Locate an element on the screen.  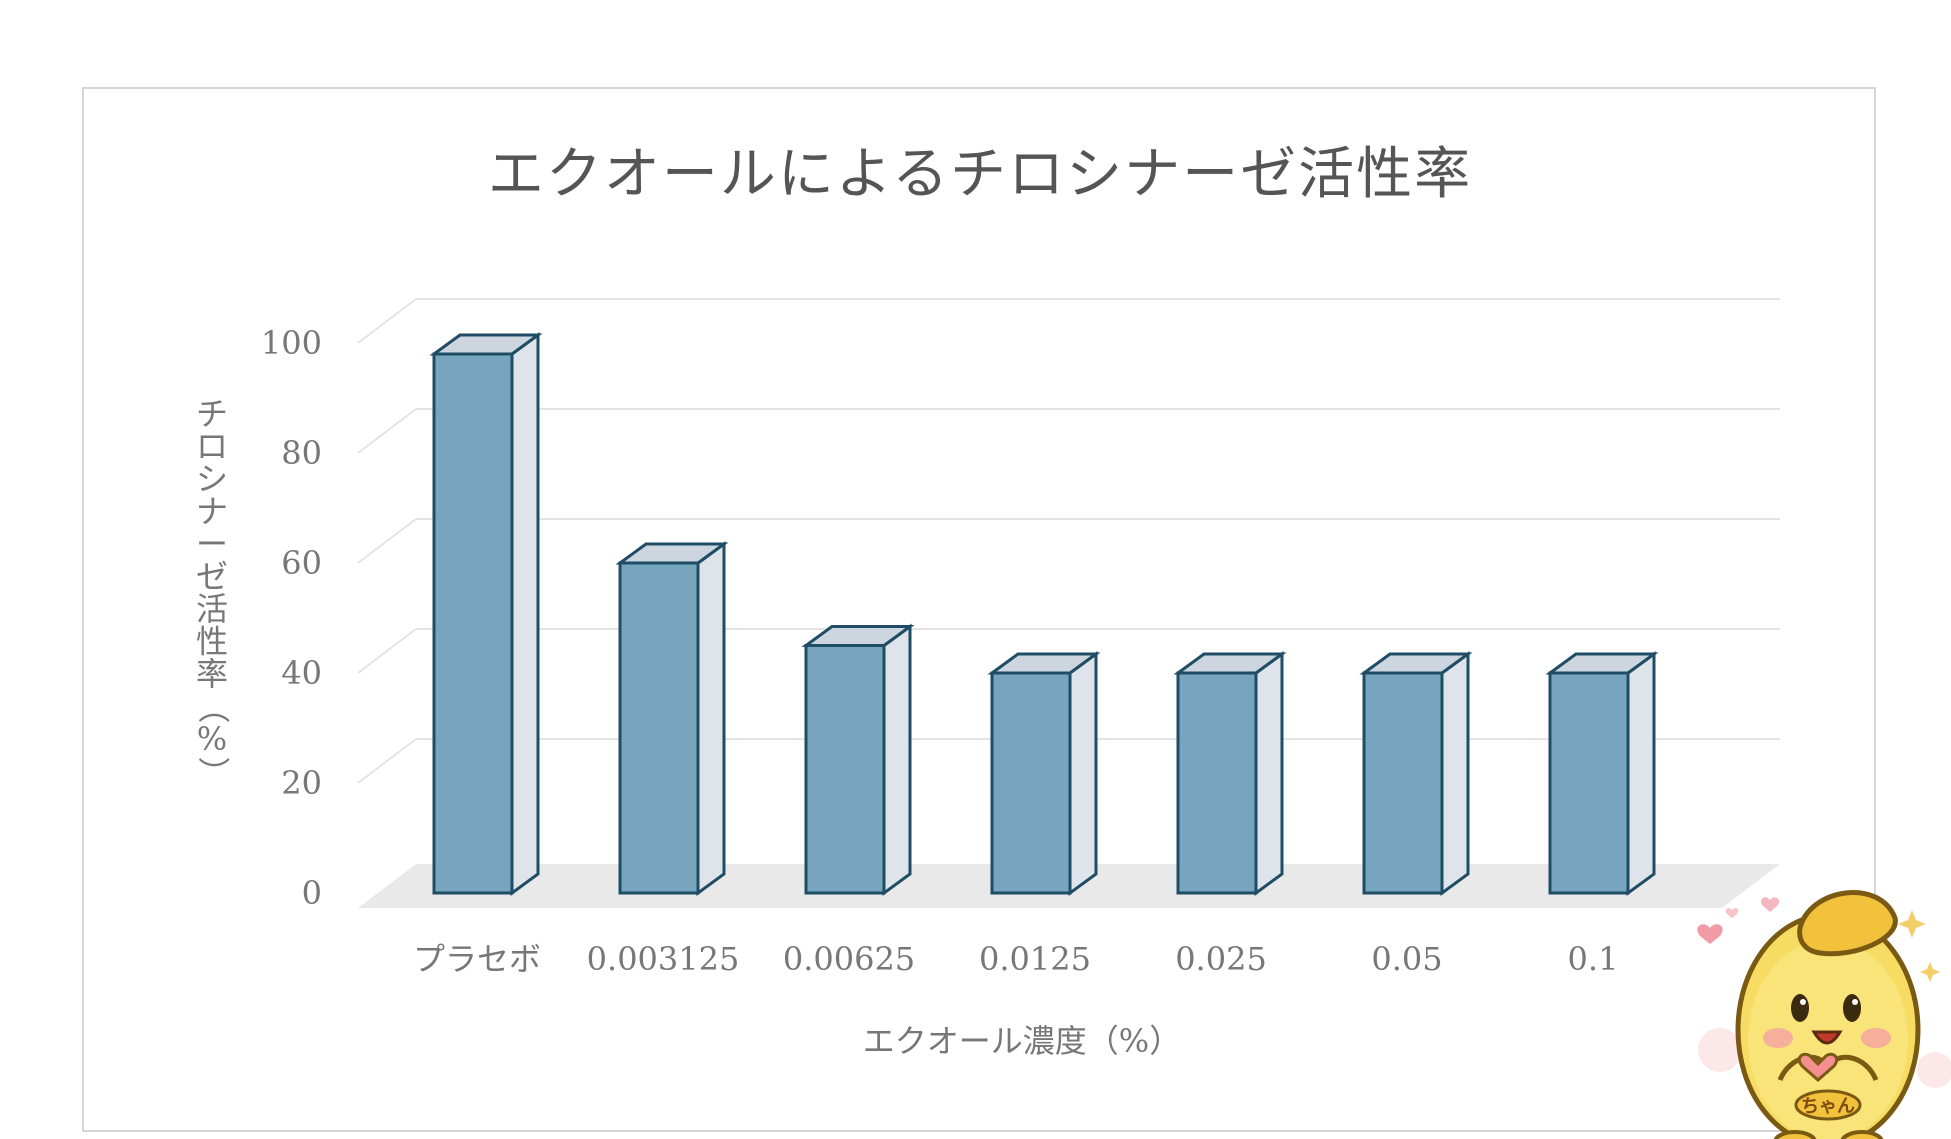
chart-title: エクオールによるチロシナーゼ活性率 is located at coordinates (980, 174).